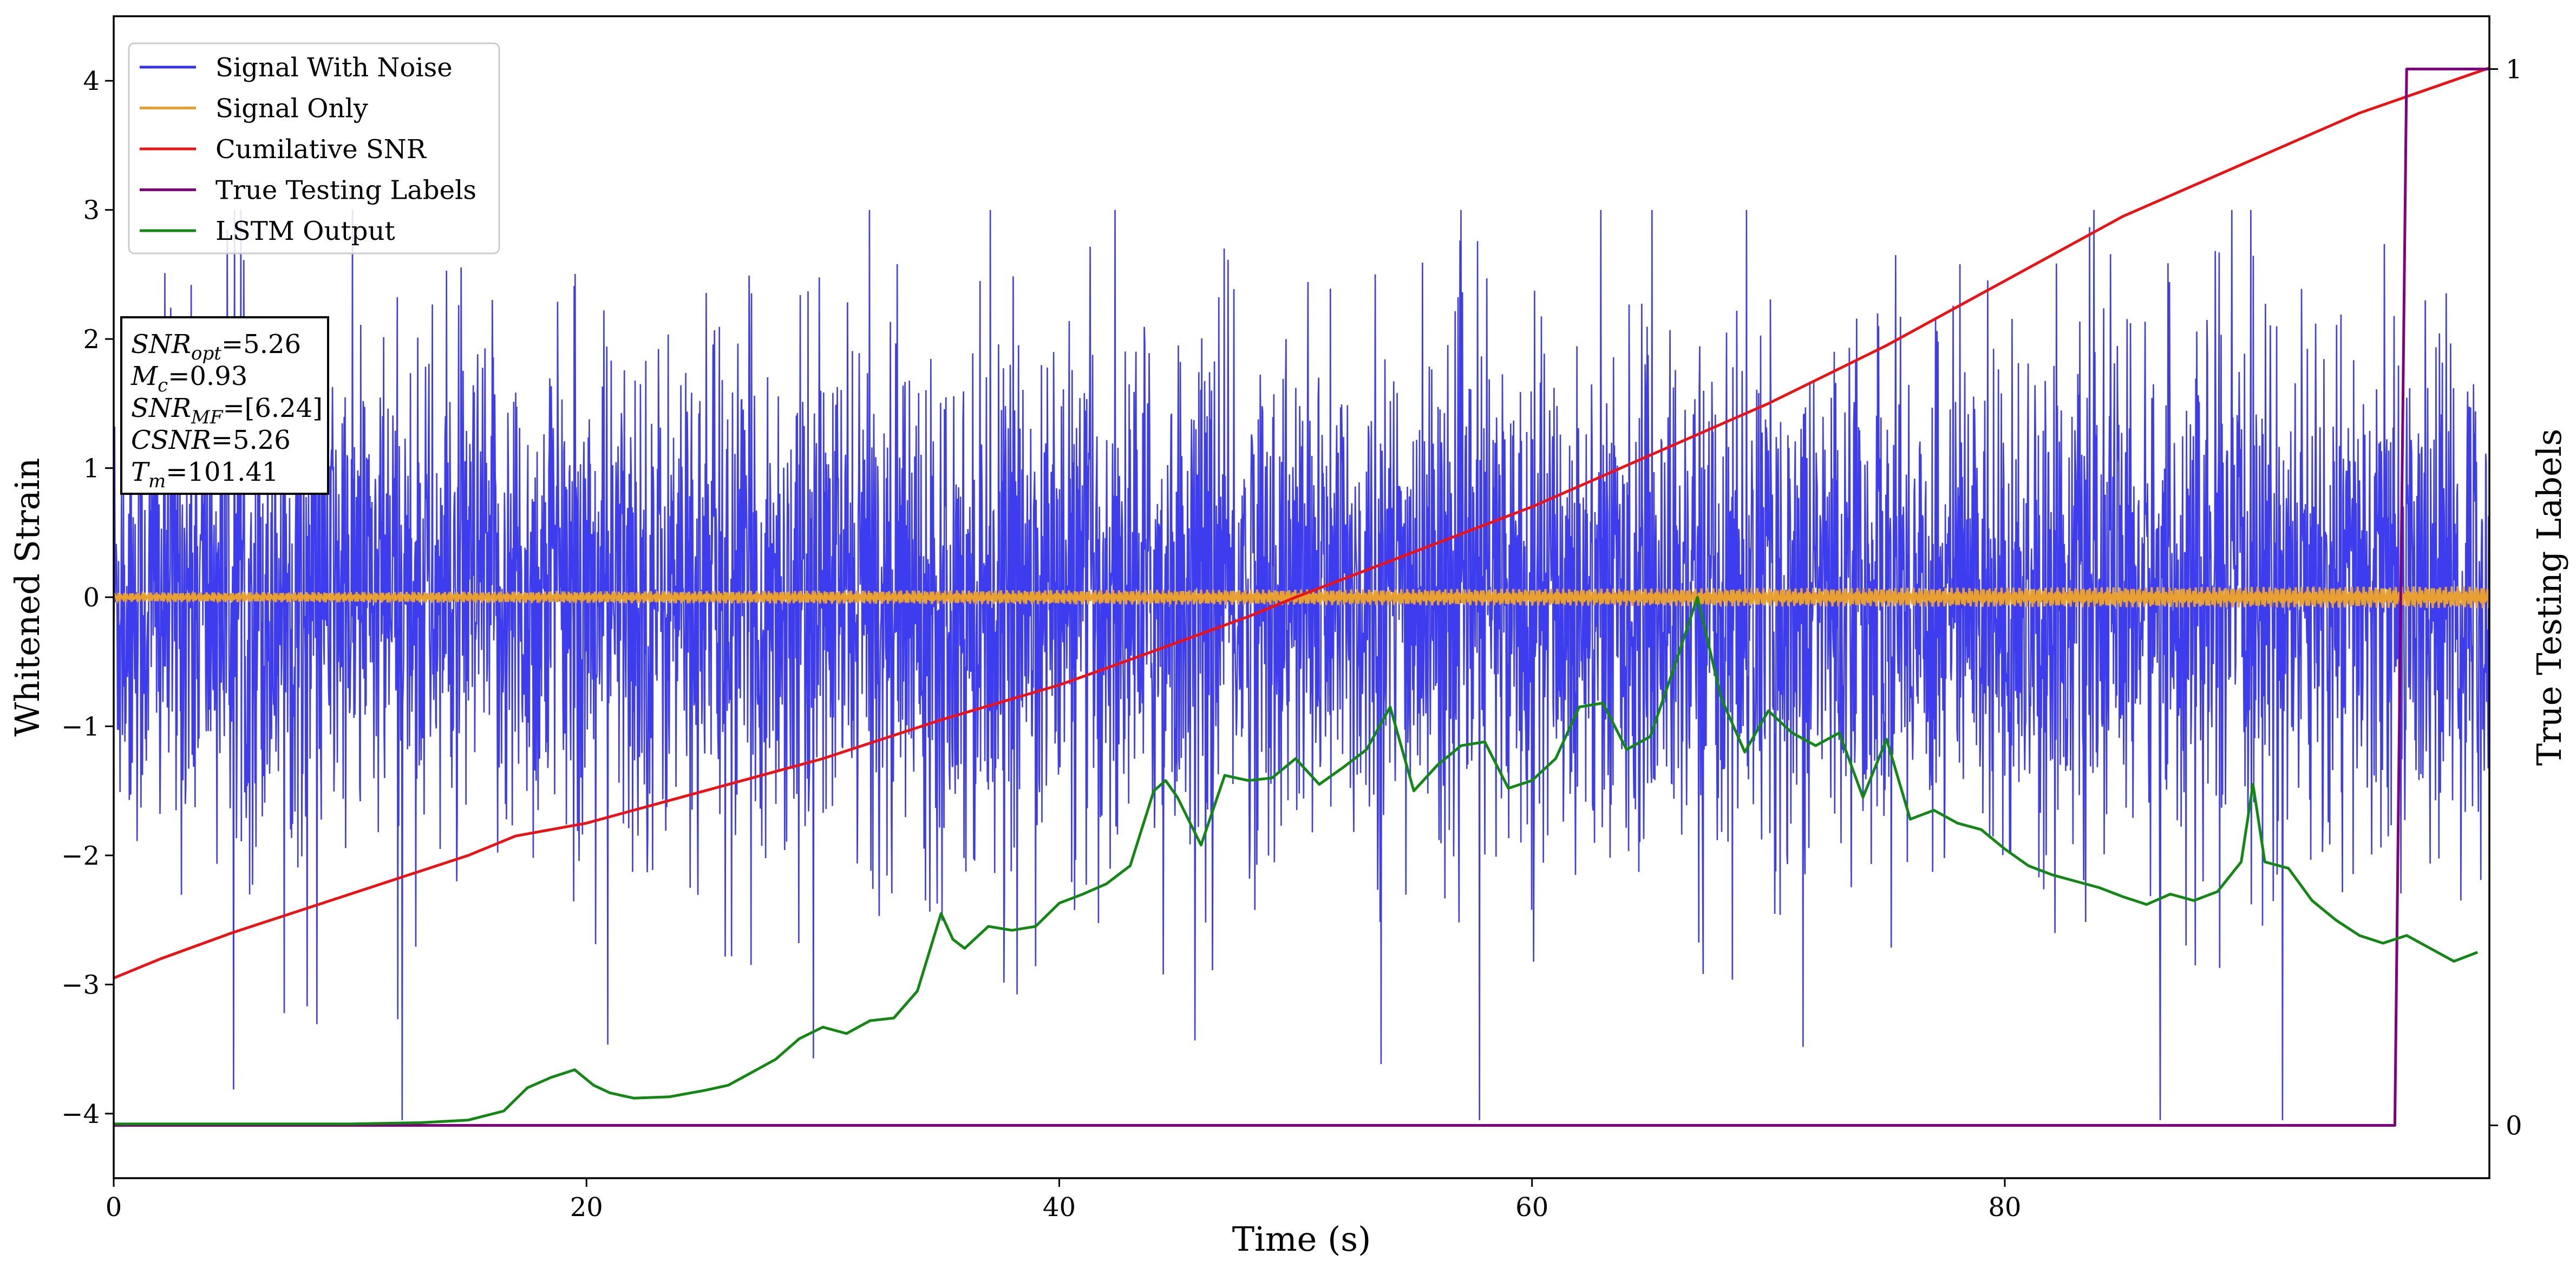  What do you see at coordinates (207, 376) in the screenshot?
I see `annotation-value: =0.93` at bounding box center [207, 376].